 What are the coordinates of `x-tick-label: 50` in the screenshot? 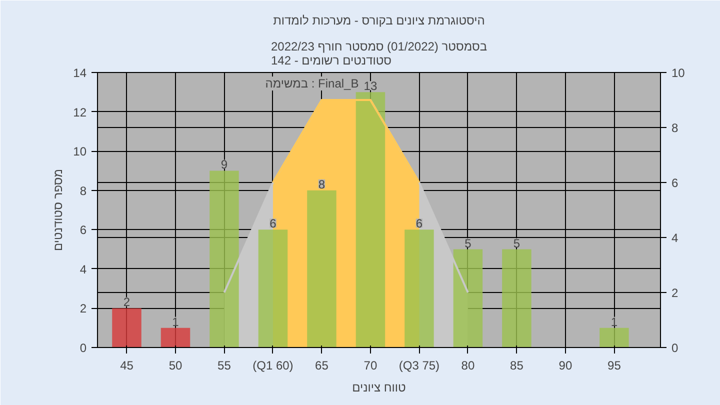 It's located at (175, 365).